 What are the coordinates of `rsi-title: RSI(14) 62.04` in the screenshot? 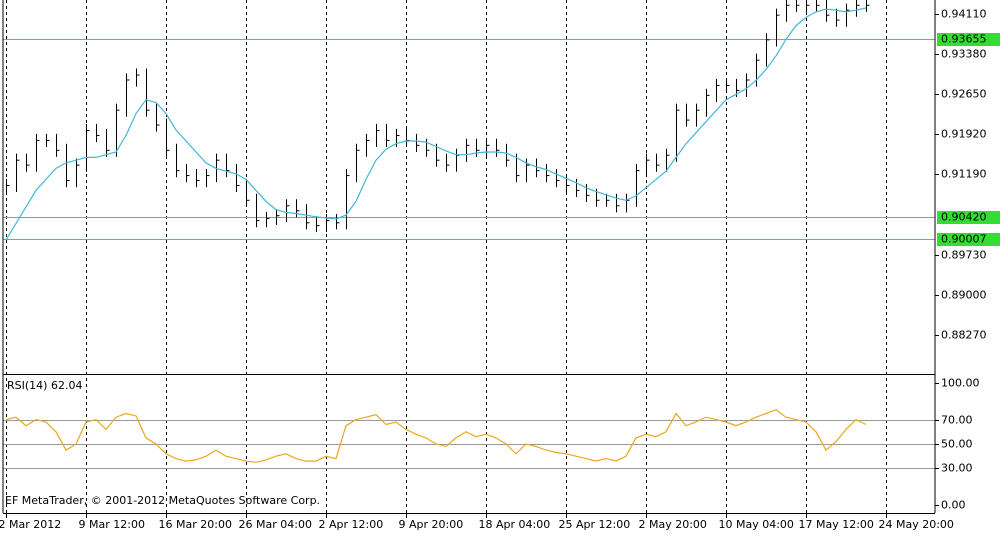 It's located at (44, 385).